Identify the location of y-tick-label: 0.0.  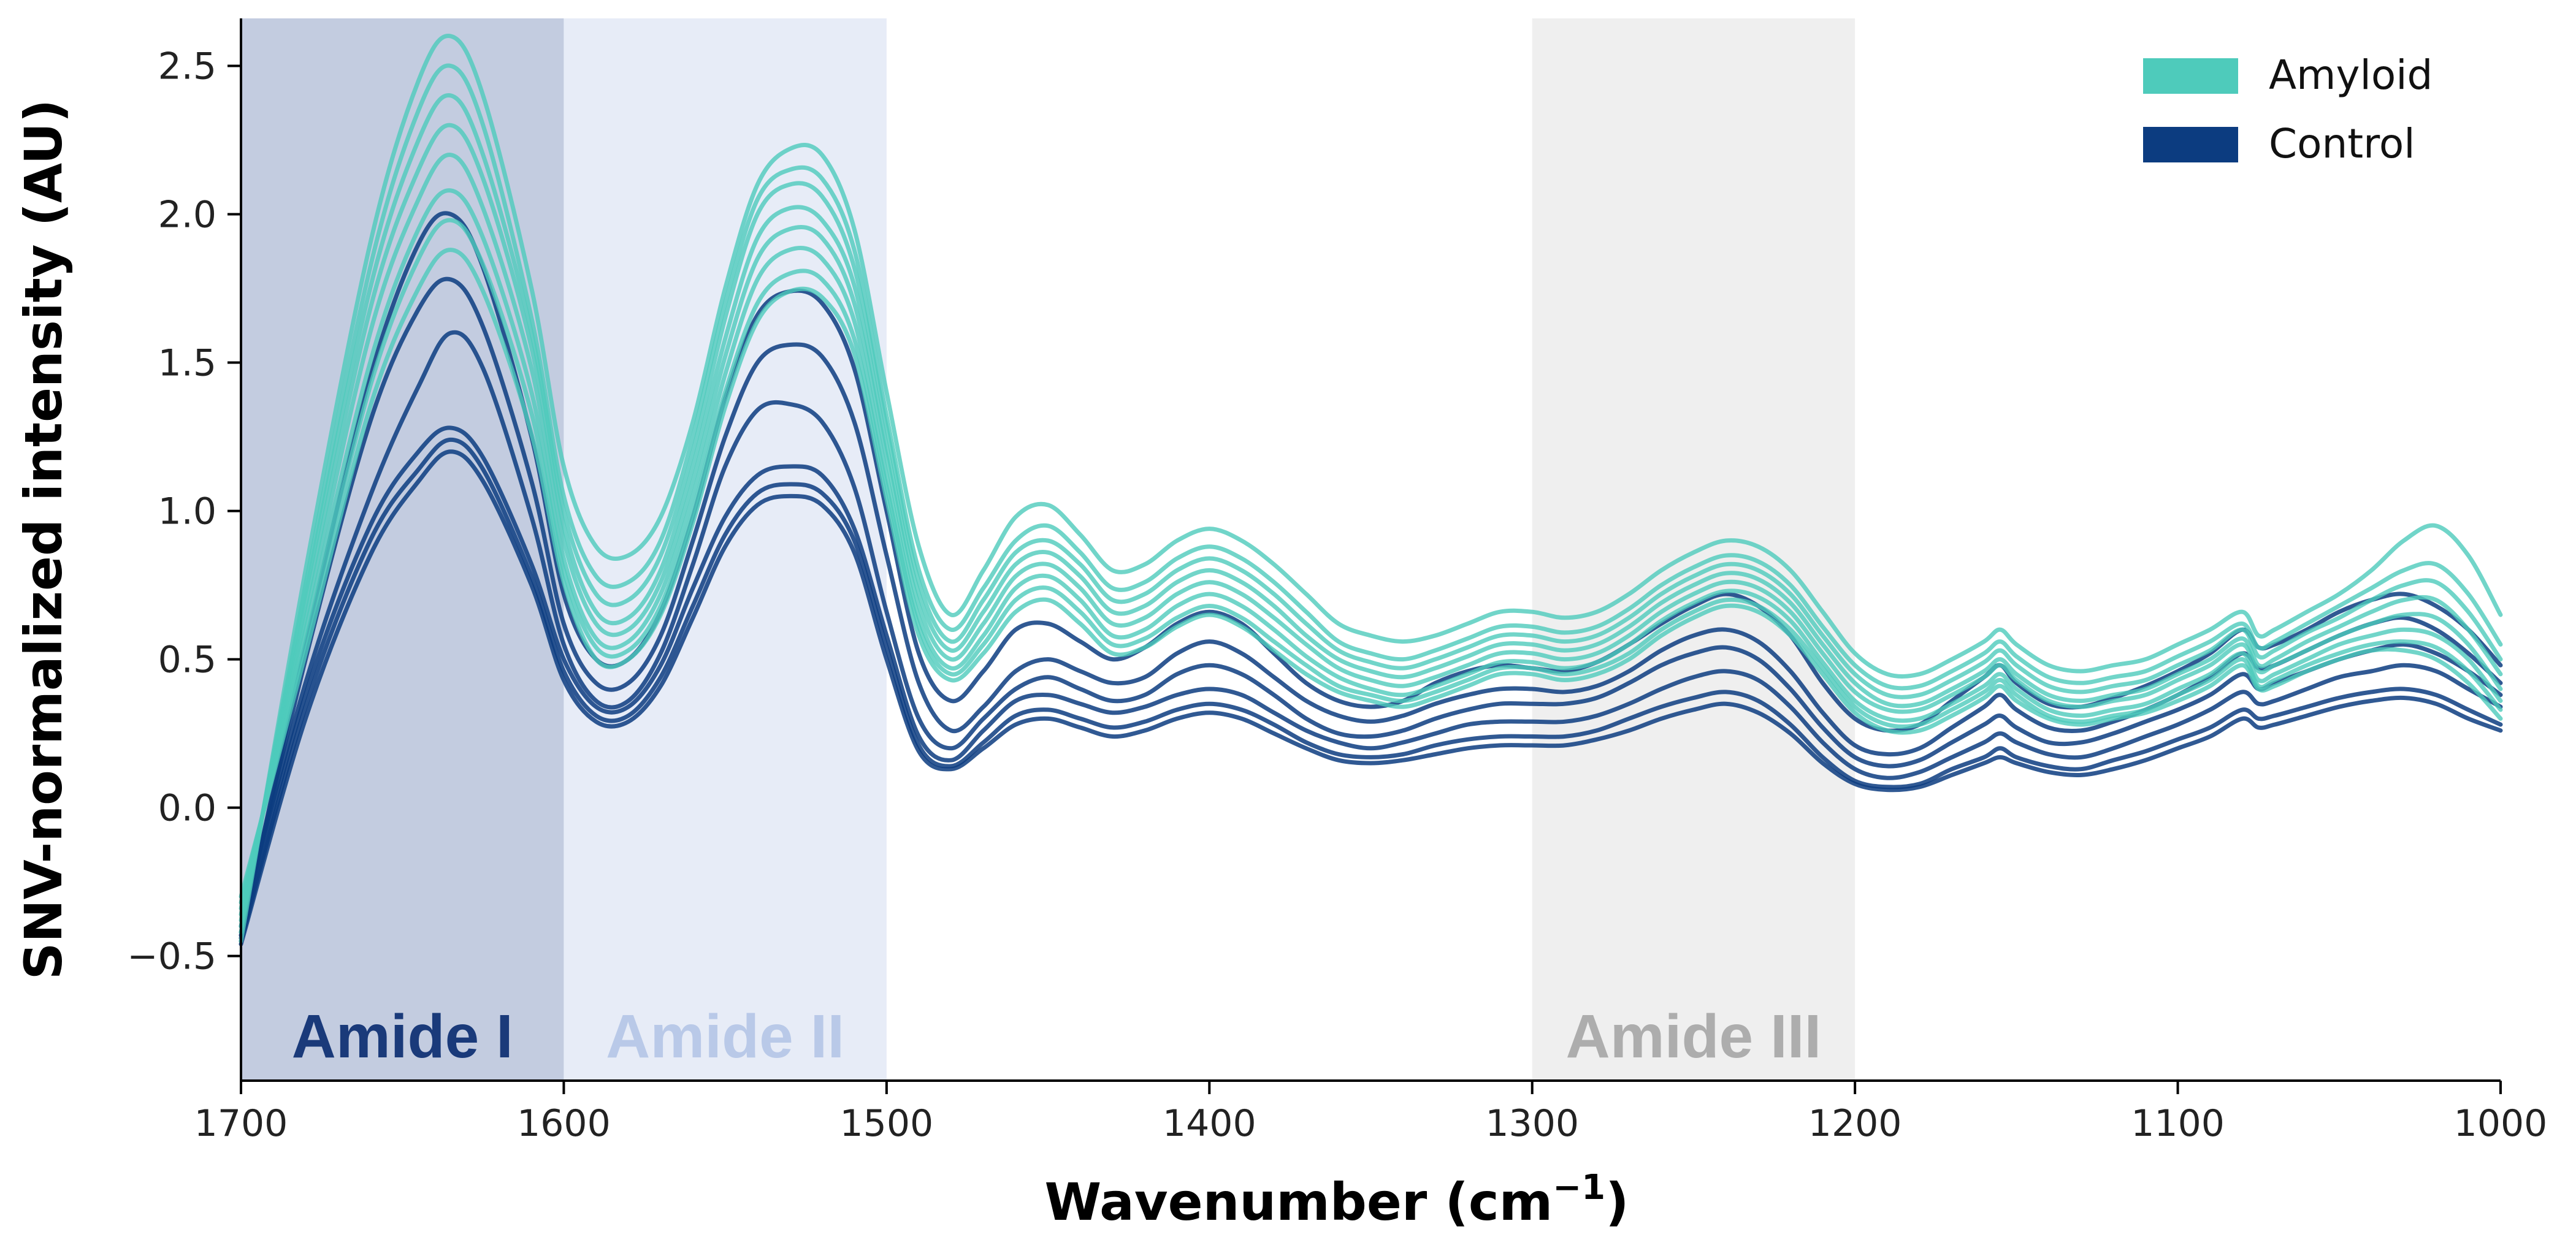
(187, 808).